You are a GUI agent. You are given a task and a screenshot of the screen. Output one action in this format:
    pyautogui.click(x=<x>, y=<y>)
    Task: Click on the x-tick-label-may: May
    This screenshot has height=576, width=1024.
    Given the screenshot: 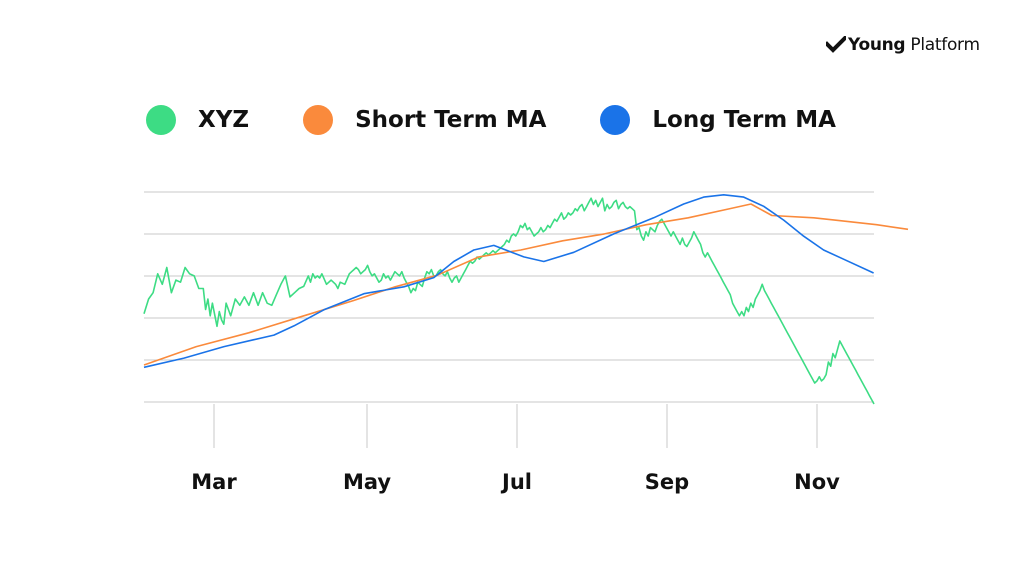 What is the action you would take?
    pyautogui.click(x=367, y=482)
    